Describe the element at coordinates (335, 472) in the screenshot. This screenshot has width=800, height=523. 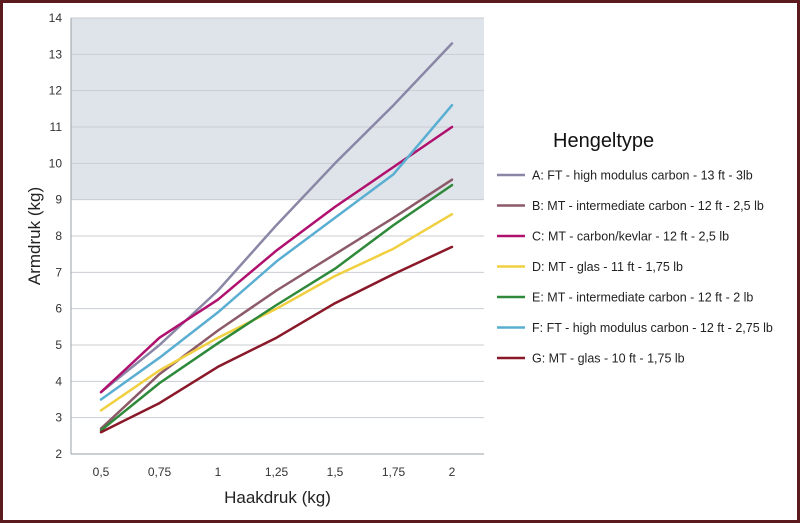
I see `x-tick-label: 1,5` at that location.